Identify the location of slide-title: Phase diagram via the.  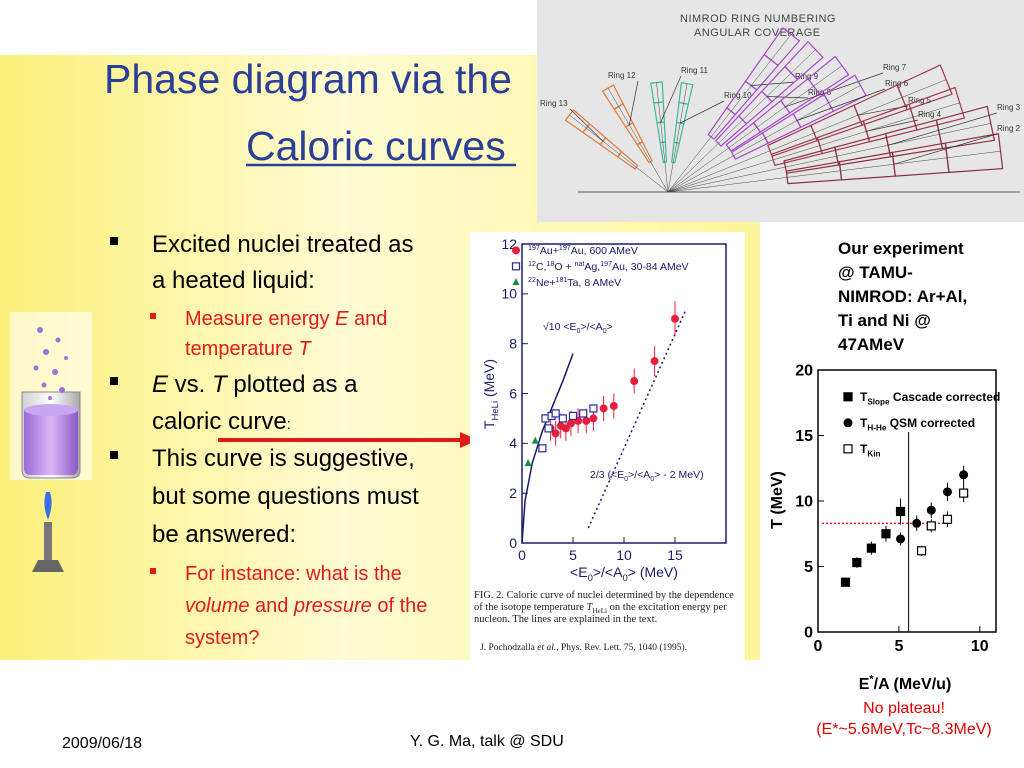
(308, 79).